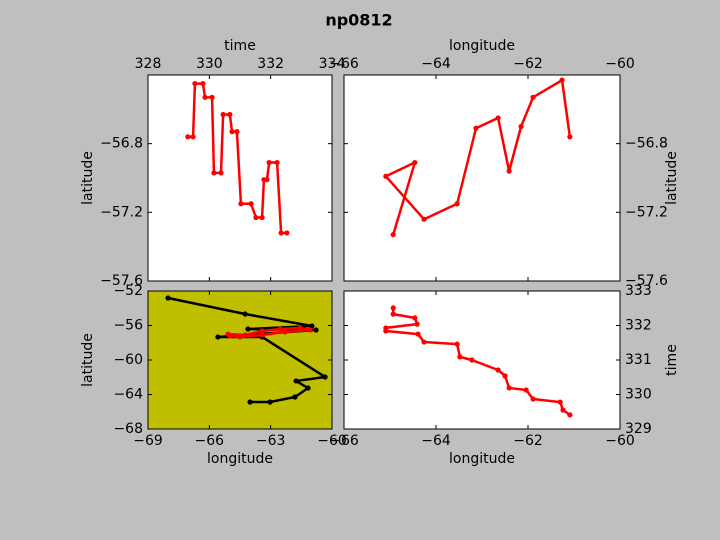 The image size is (720, 540). Describe the element at coordinates (271, 441) in the screenshot. I see `x-tick-label: −63` at that location.